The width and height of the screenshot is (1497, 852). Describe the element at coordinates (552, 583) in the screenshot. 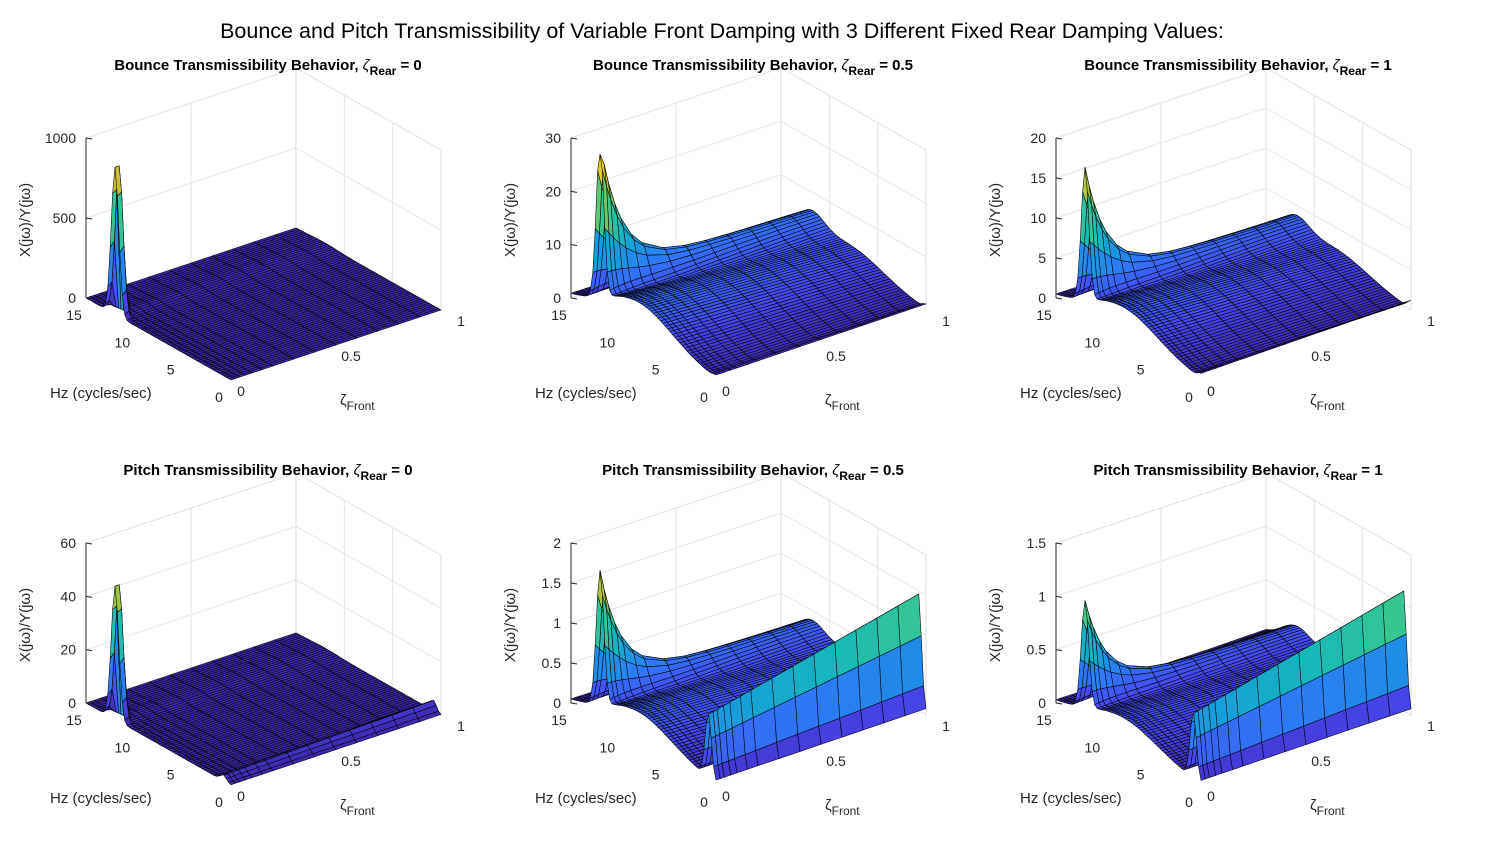

I see `z-tick-label: 1.5` at that location.